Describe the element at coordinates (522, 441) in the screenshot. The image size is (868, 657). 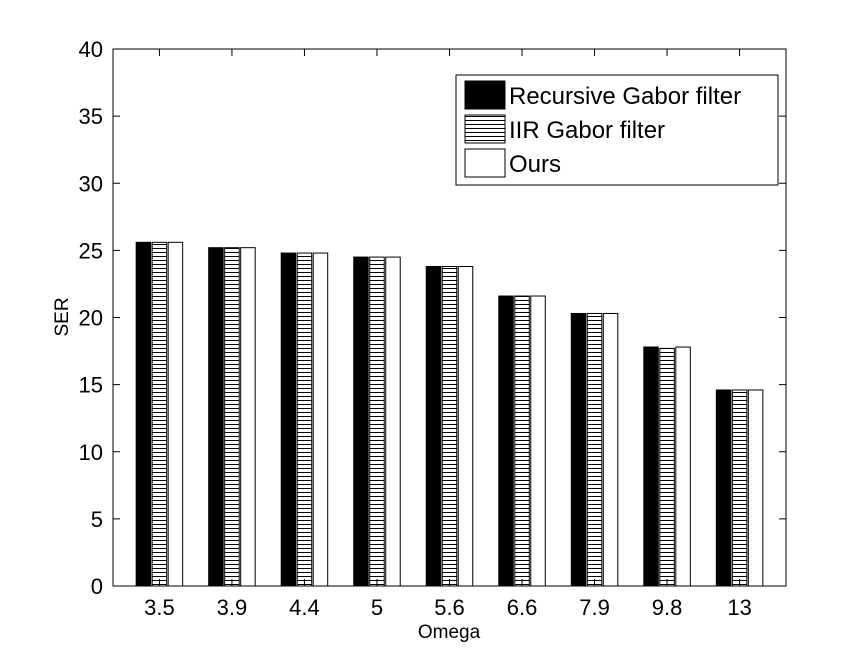
I see `bar-horizontal-stripes-6.6` at that location.